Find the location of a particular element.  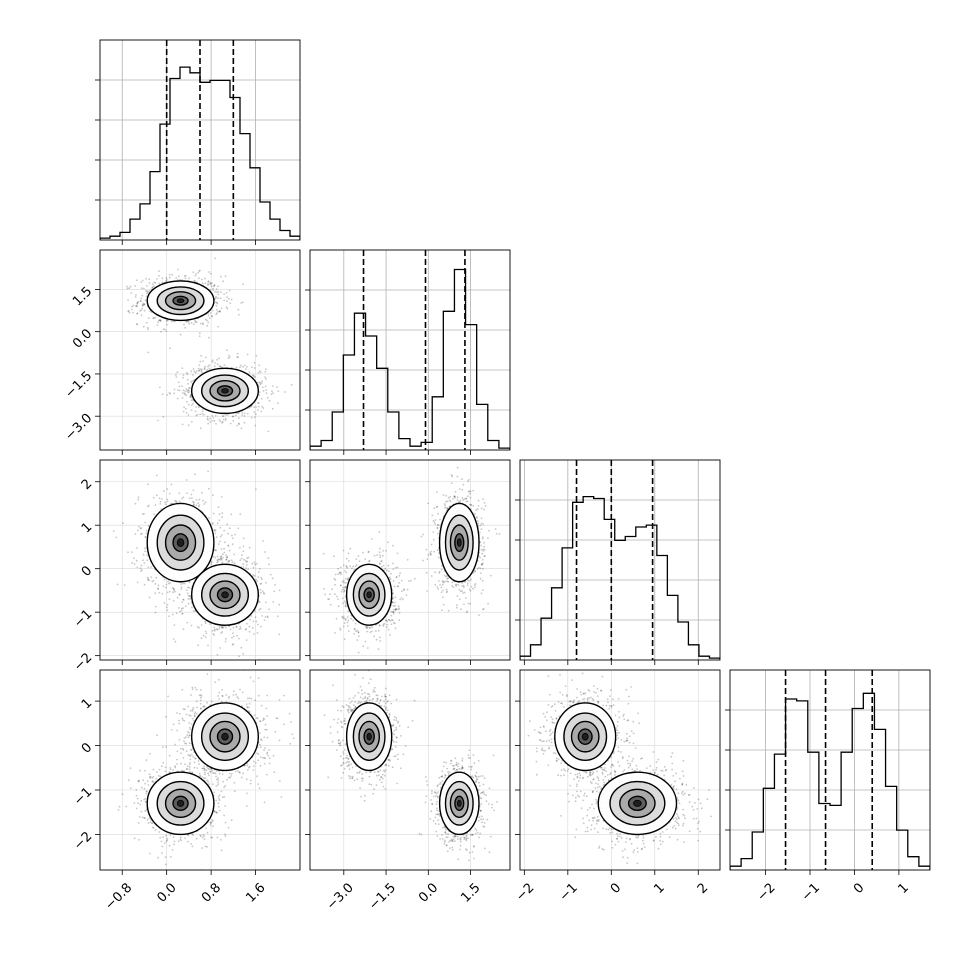

ytick-label: 1.5 is located at coordinates (82, 296).